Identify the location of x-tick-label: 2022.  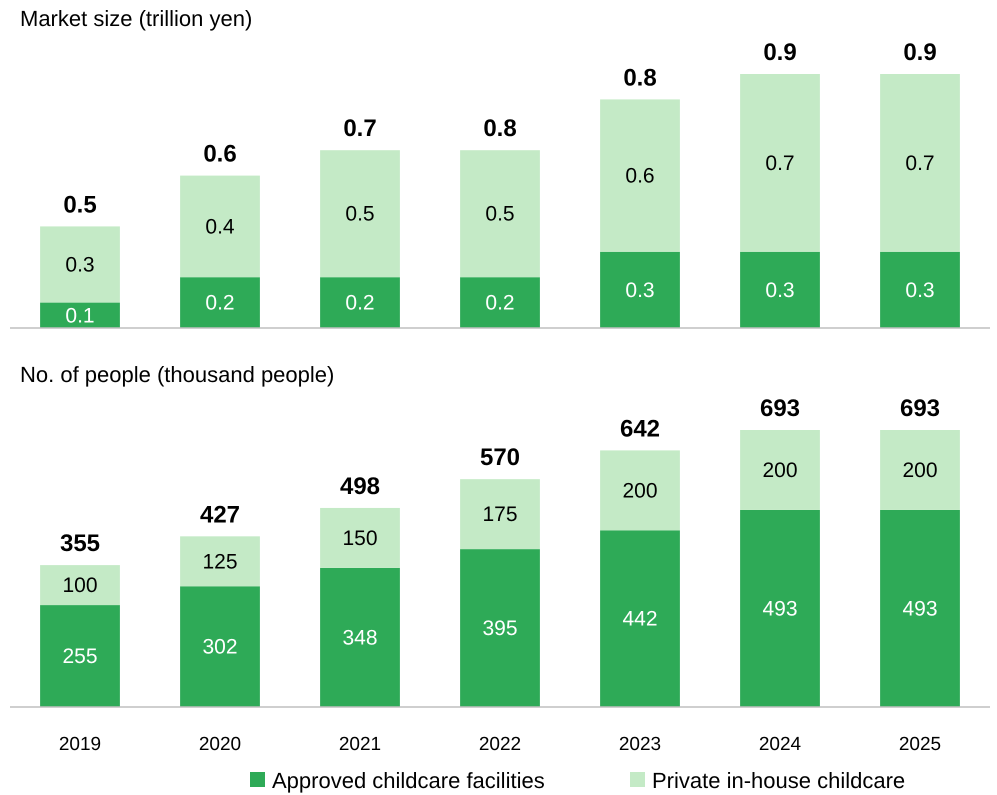
(500, 744).